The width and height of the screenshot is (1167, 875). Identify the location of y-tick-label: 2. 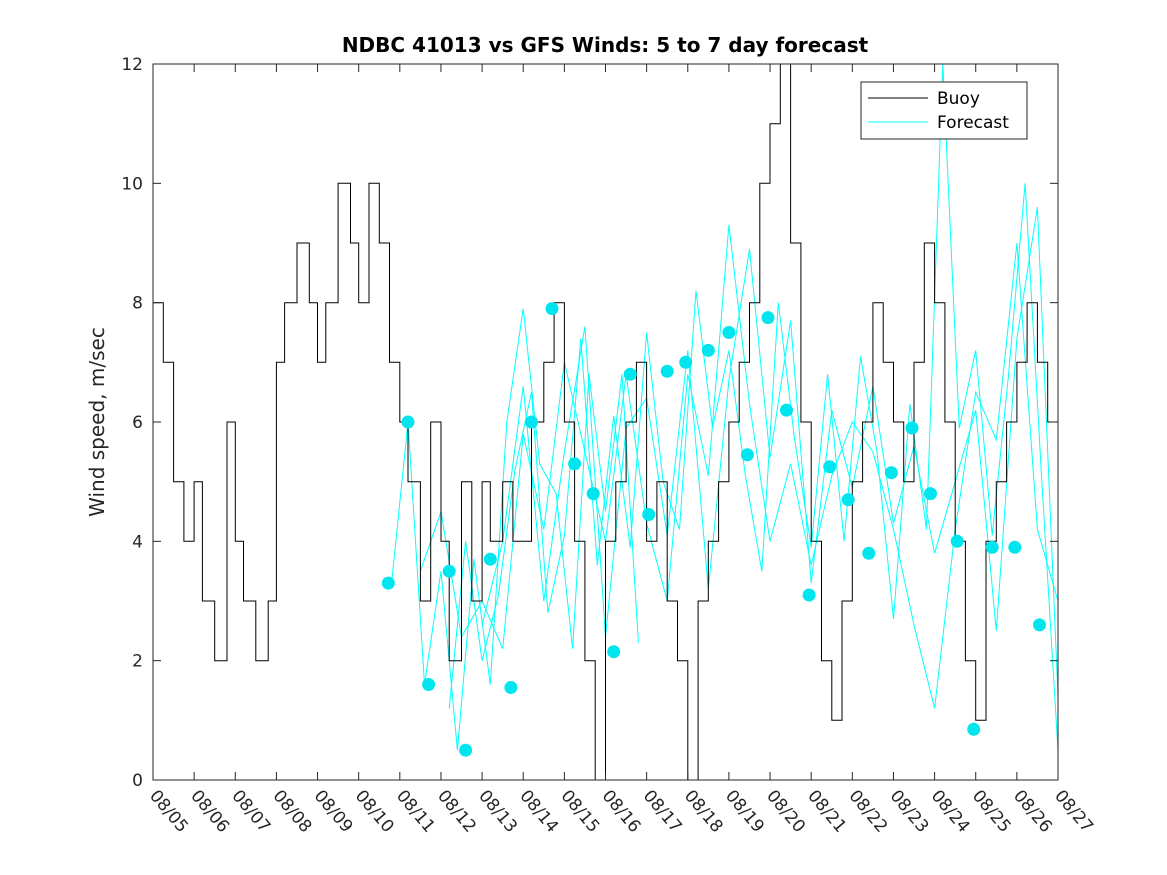
(137, 662).